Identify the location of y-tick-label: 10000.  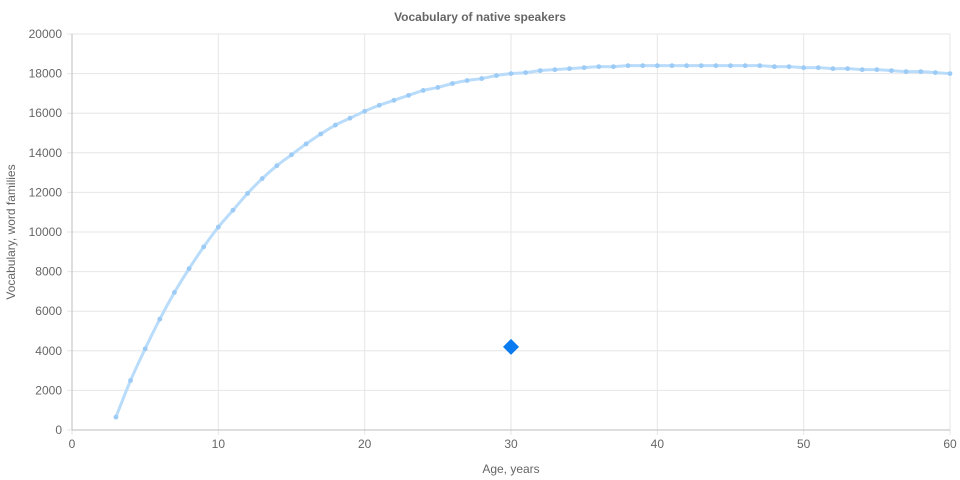
(46, 232).